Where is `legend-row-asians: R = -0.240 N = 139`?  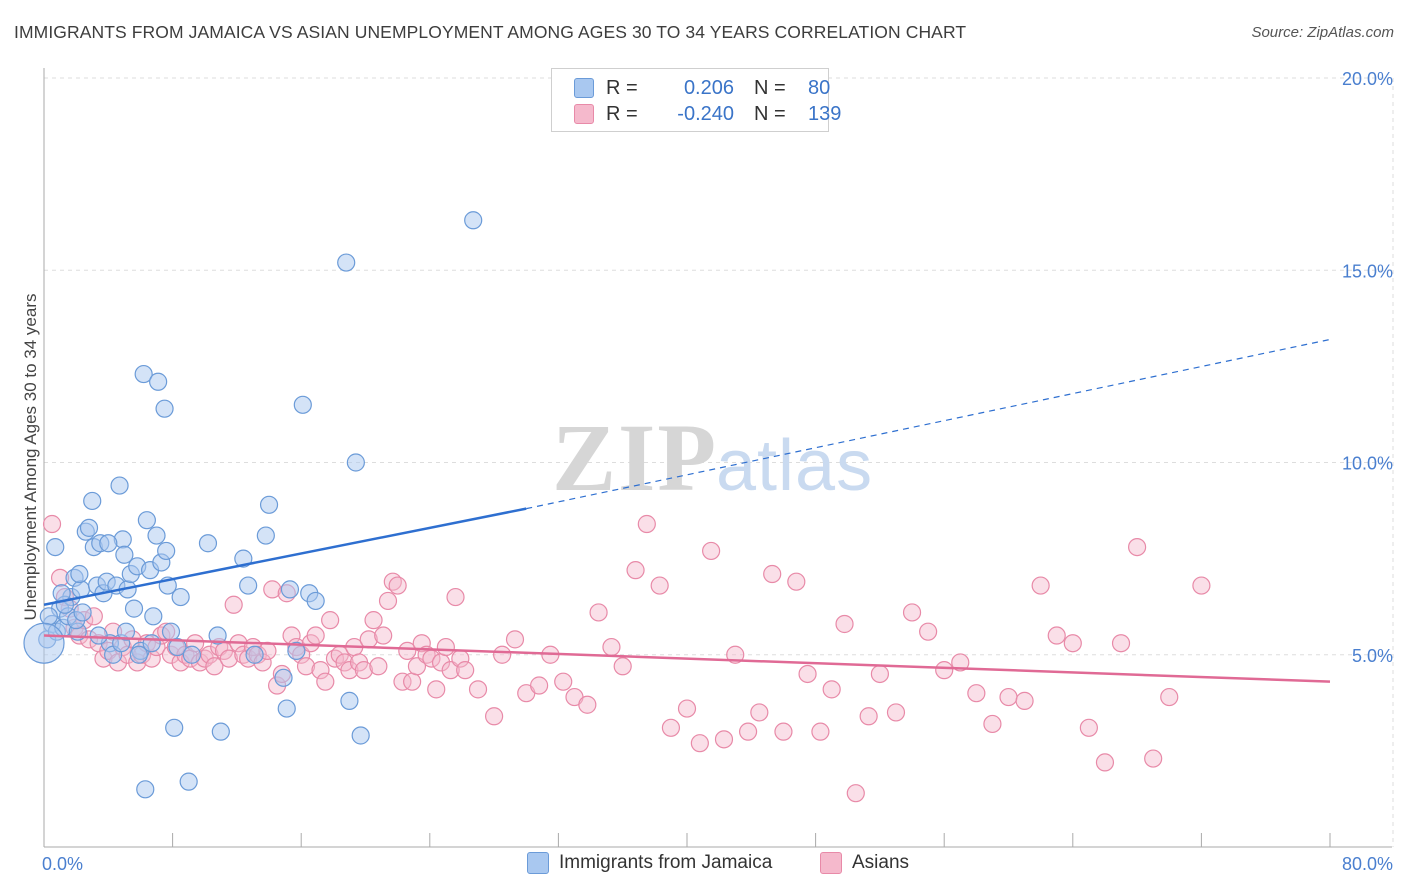 legend-row-asians: R = -0.240 N = 139 is located at coordinates (707, 114).